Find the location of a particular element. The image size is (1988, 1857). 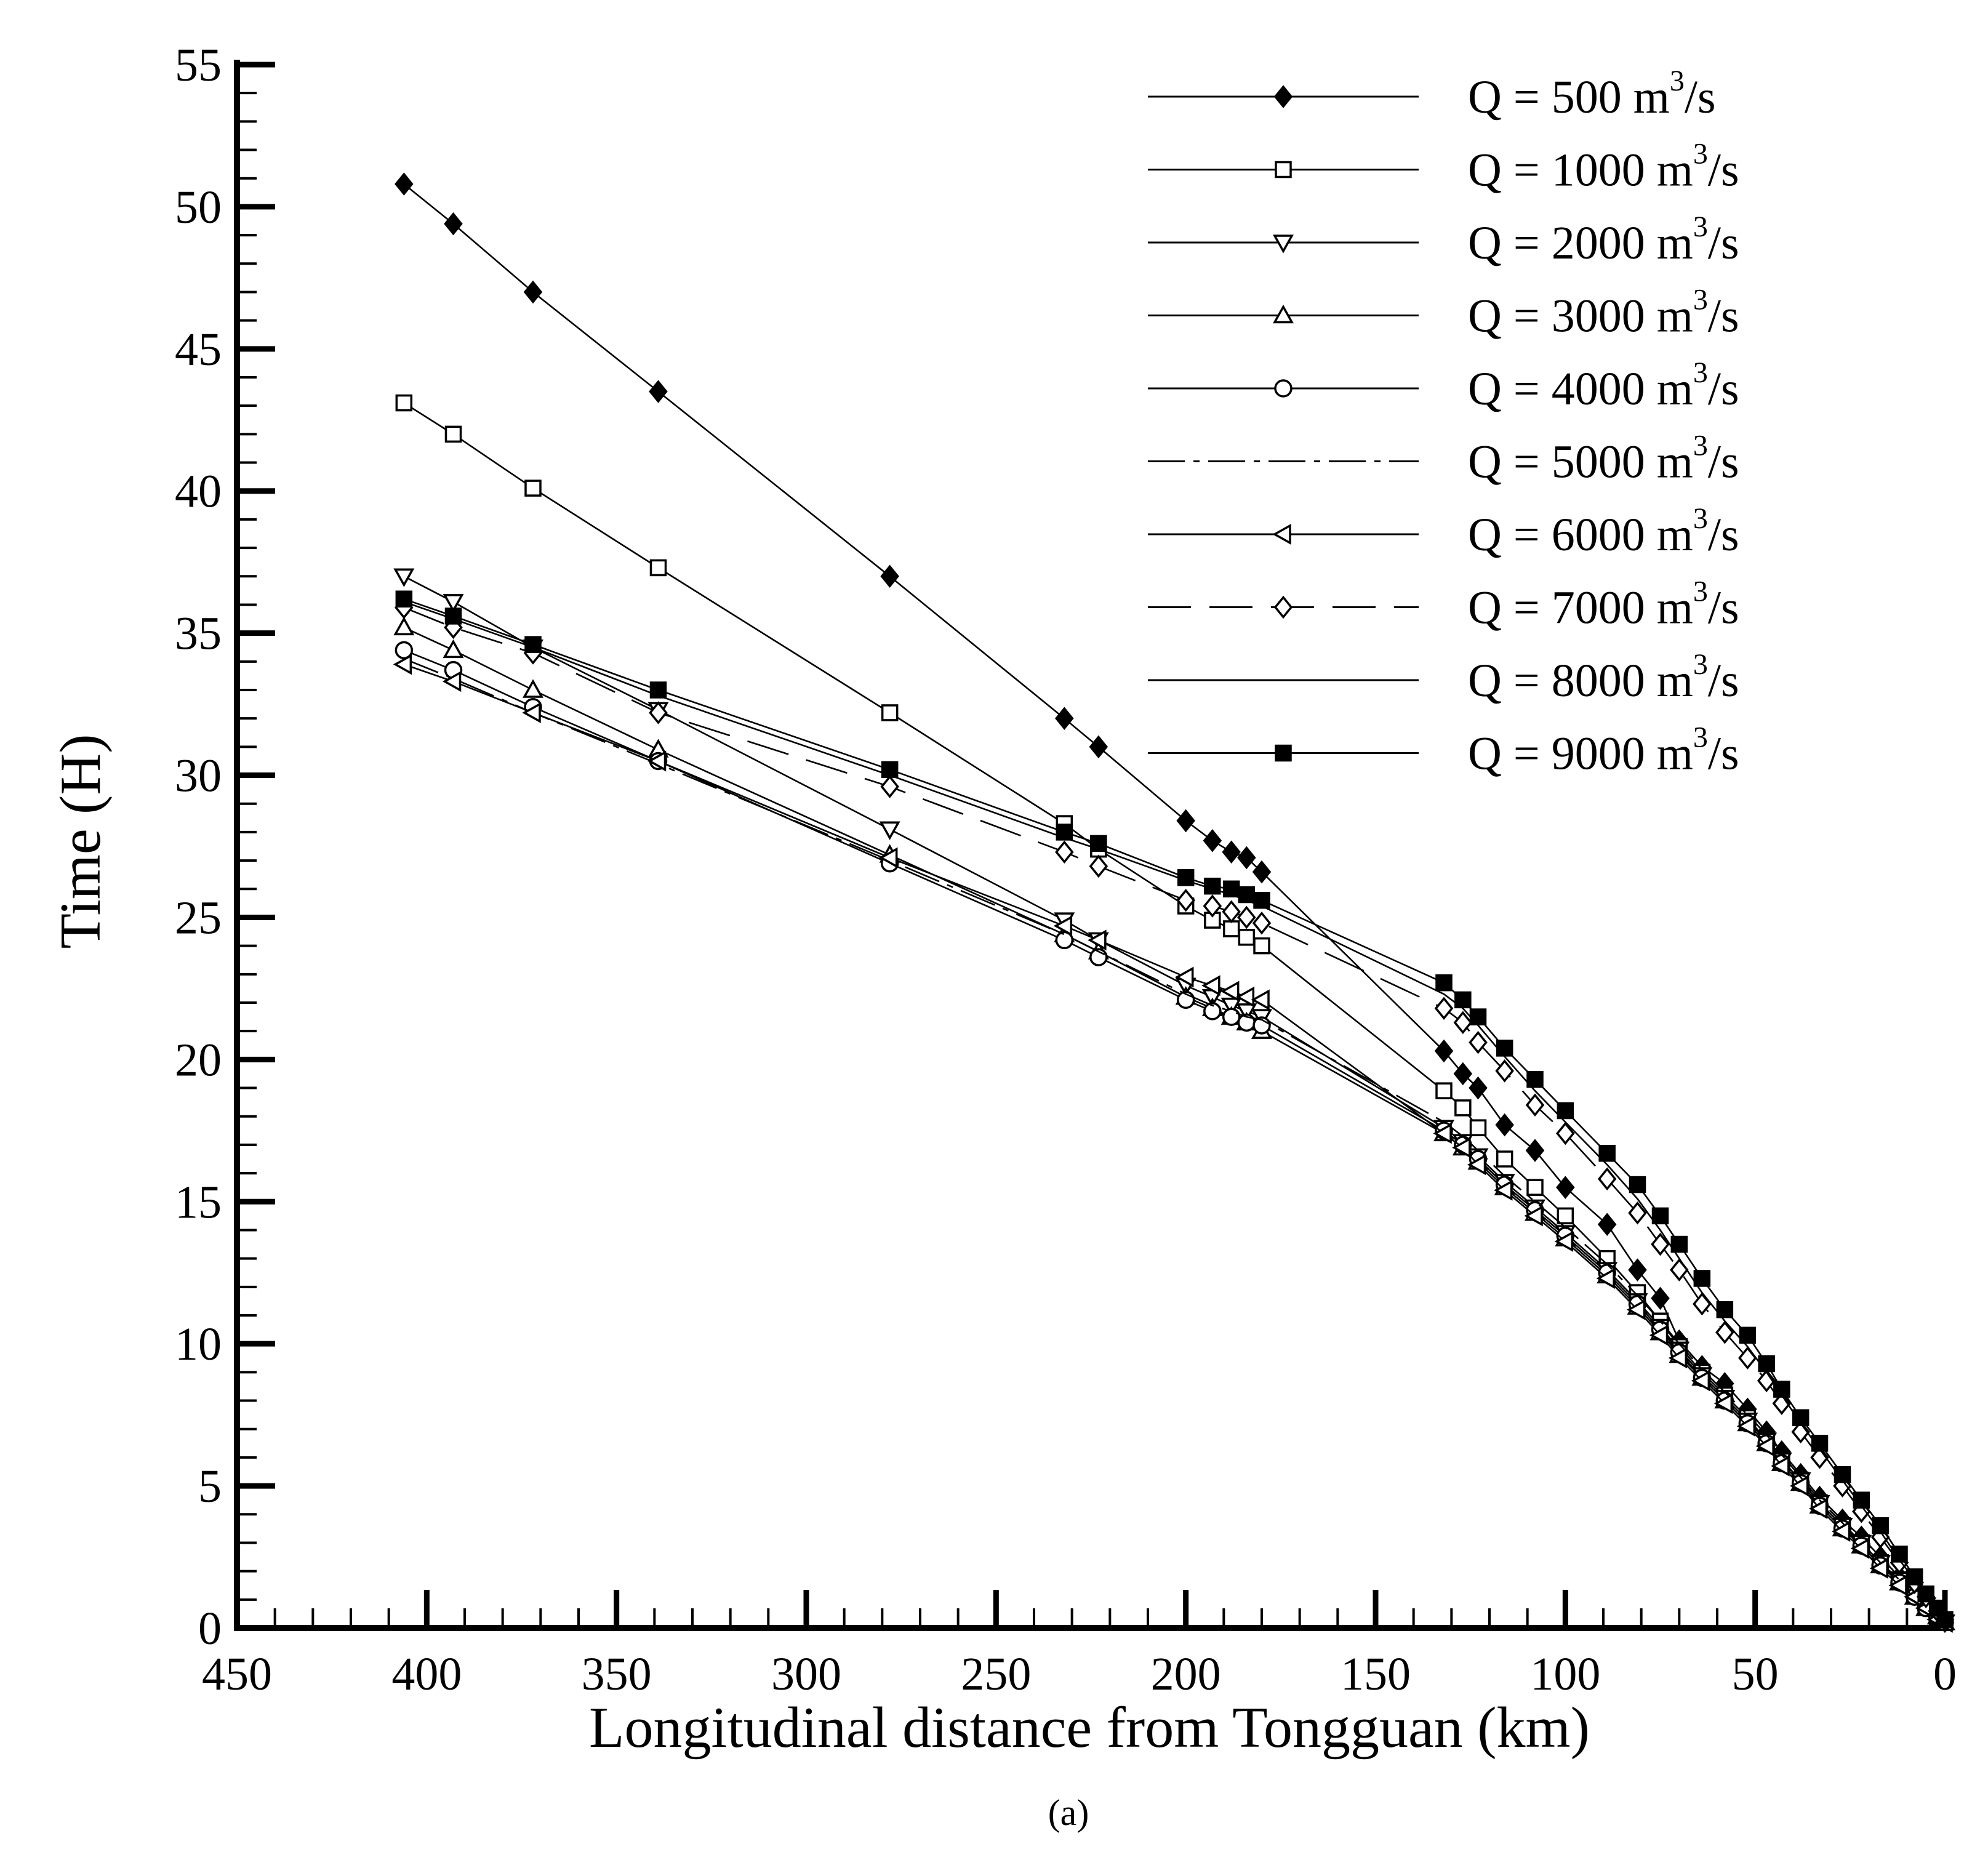

legend-entry: Q = 5000 m3/s is located at coordinates (1443, 459).